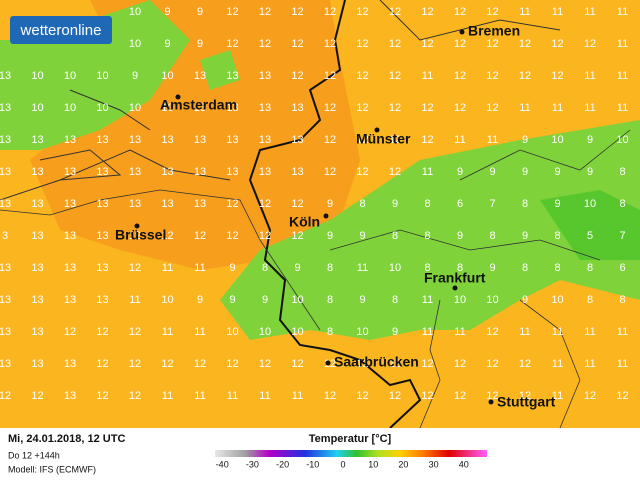 This screenshot has height=483, width=640. I want to click on color-bar, so click(351, 453).